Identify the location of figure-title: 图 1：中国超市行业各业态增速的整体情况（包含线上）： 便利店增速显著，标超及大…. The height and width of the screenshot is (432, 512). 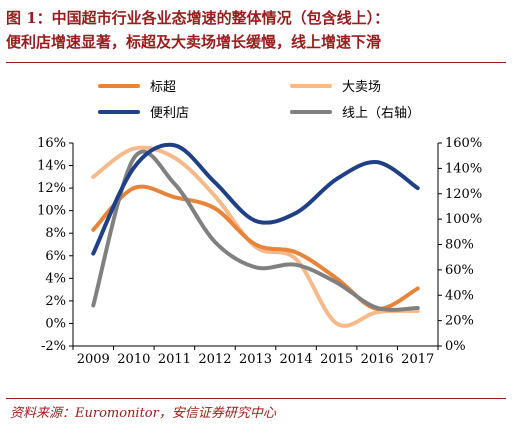
(256, 30).